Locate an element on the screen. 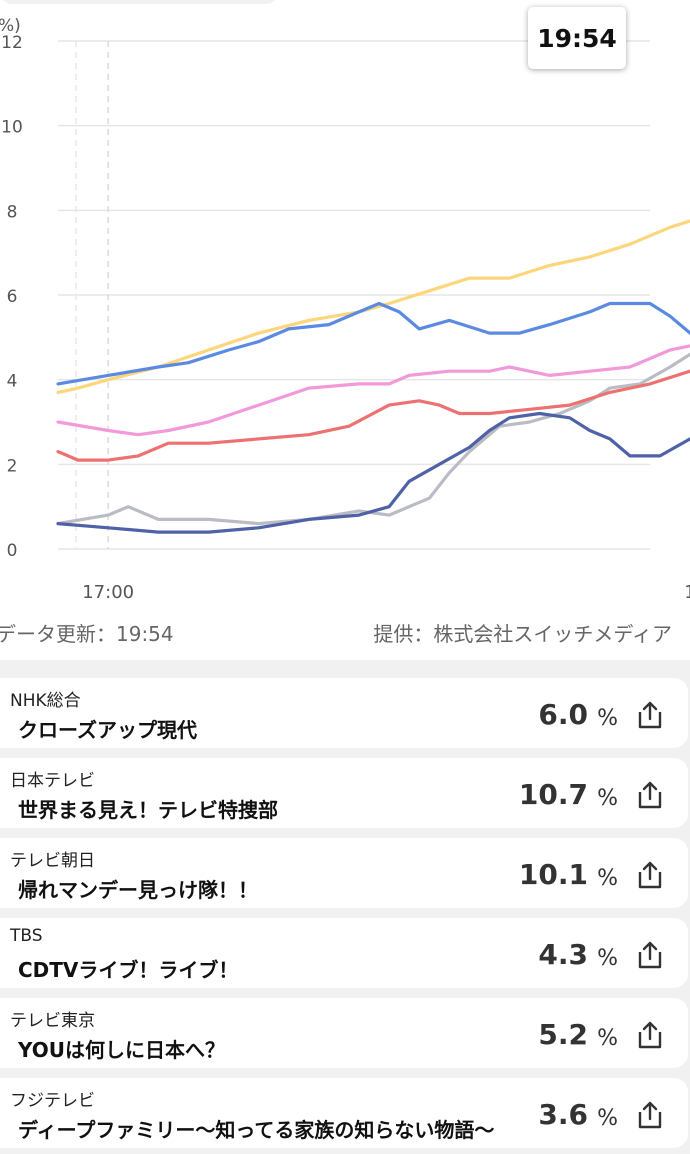  series-line-cx is located at coordinates (373, 415).